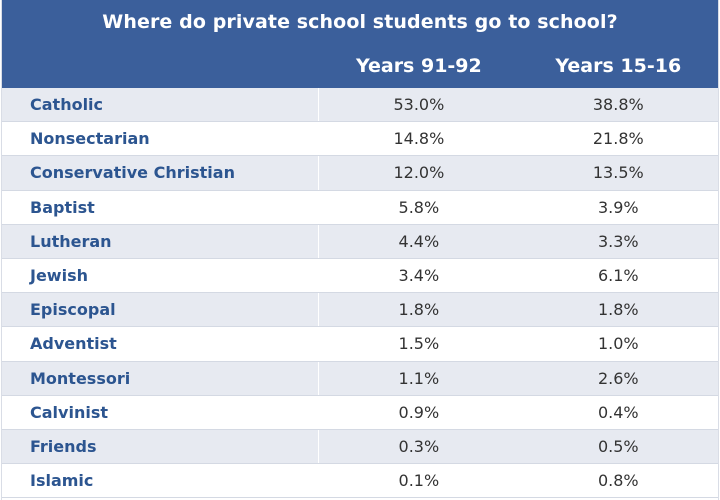 This screenshot has height=500, width=720. Describe the element at coordinates (419, 139) in the screenshot. I see `value-years-91-92: 14.8%` at that location.